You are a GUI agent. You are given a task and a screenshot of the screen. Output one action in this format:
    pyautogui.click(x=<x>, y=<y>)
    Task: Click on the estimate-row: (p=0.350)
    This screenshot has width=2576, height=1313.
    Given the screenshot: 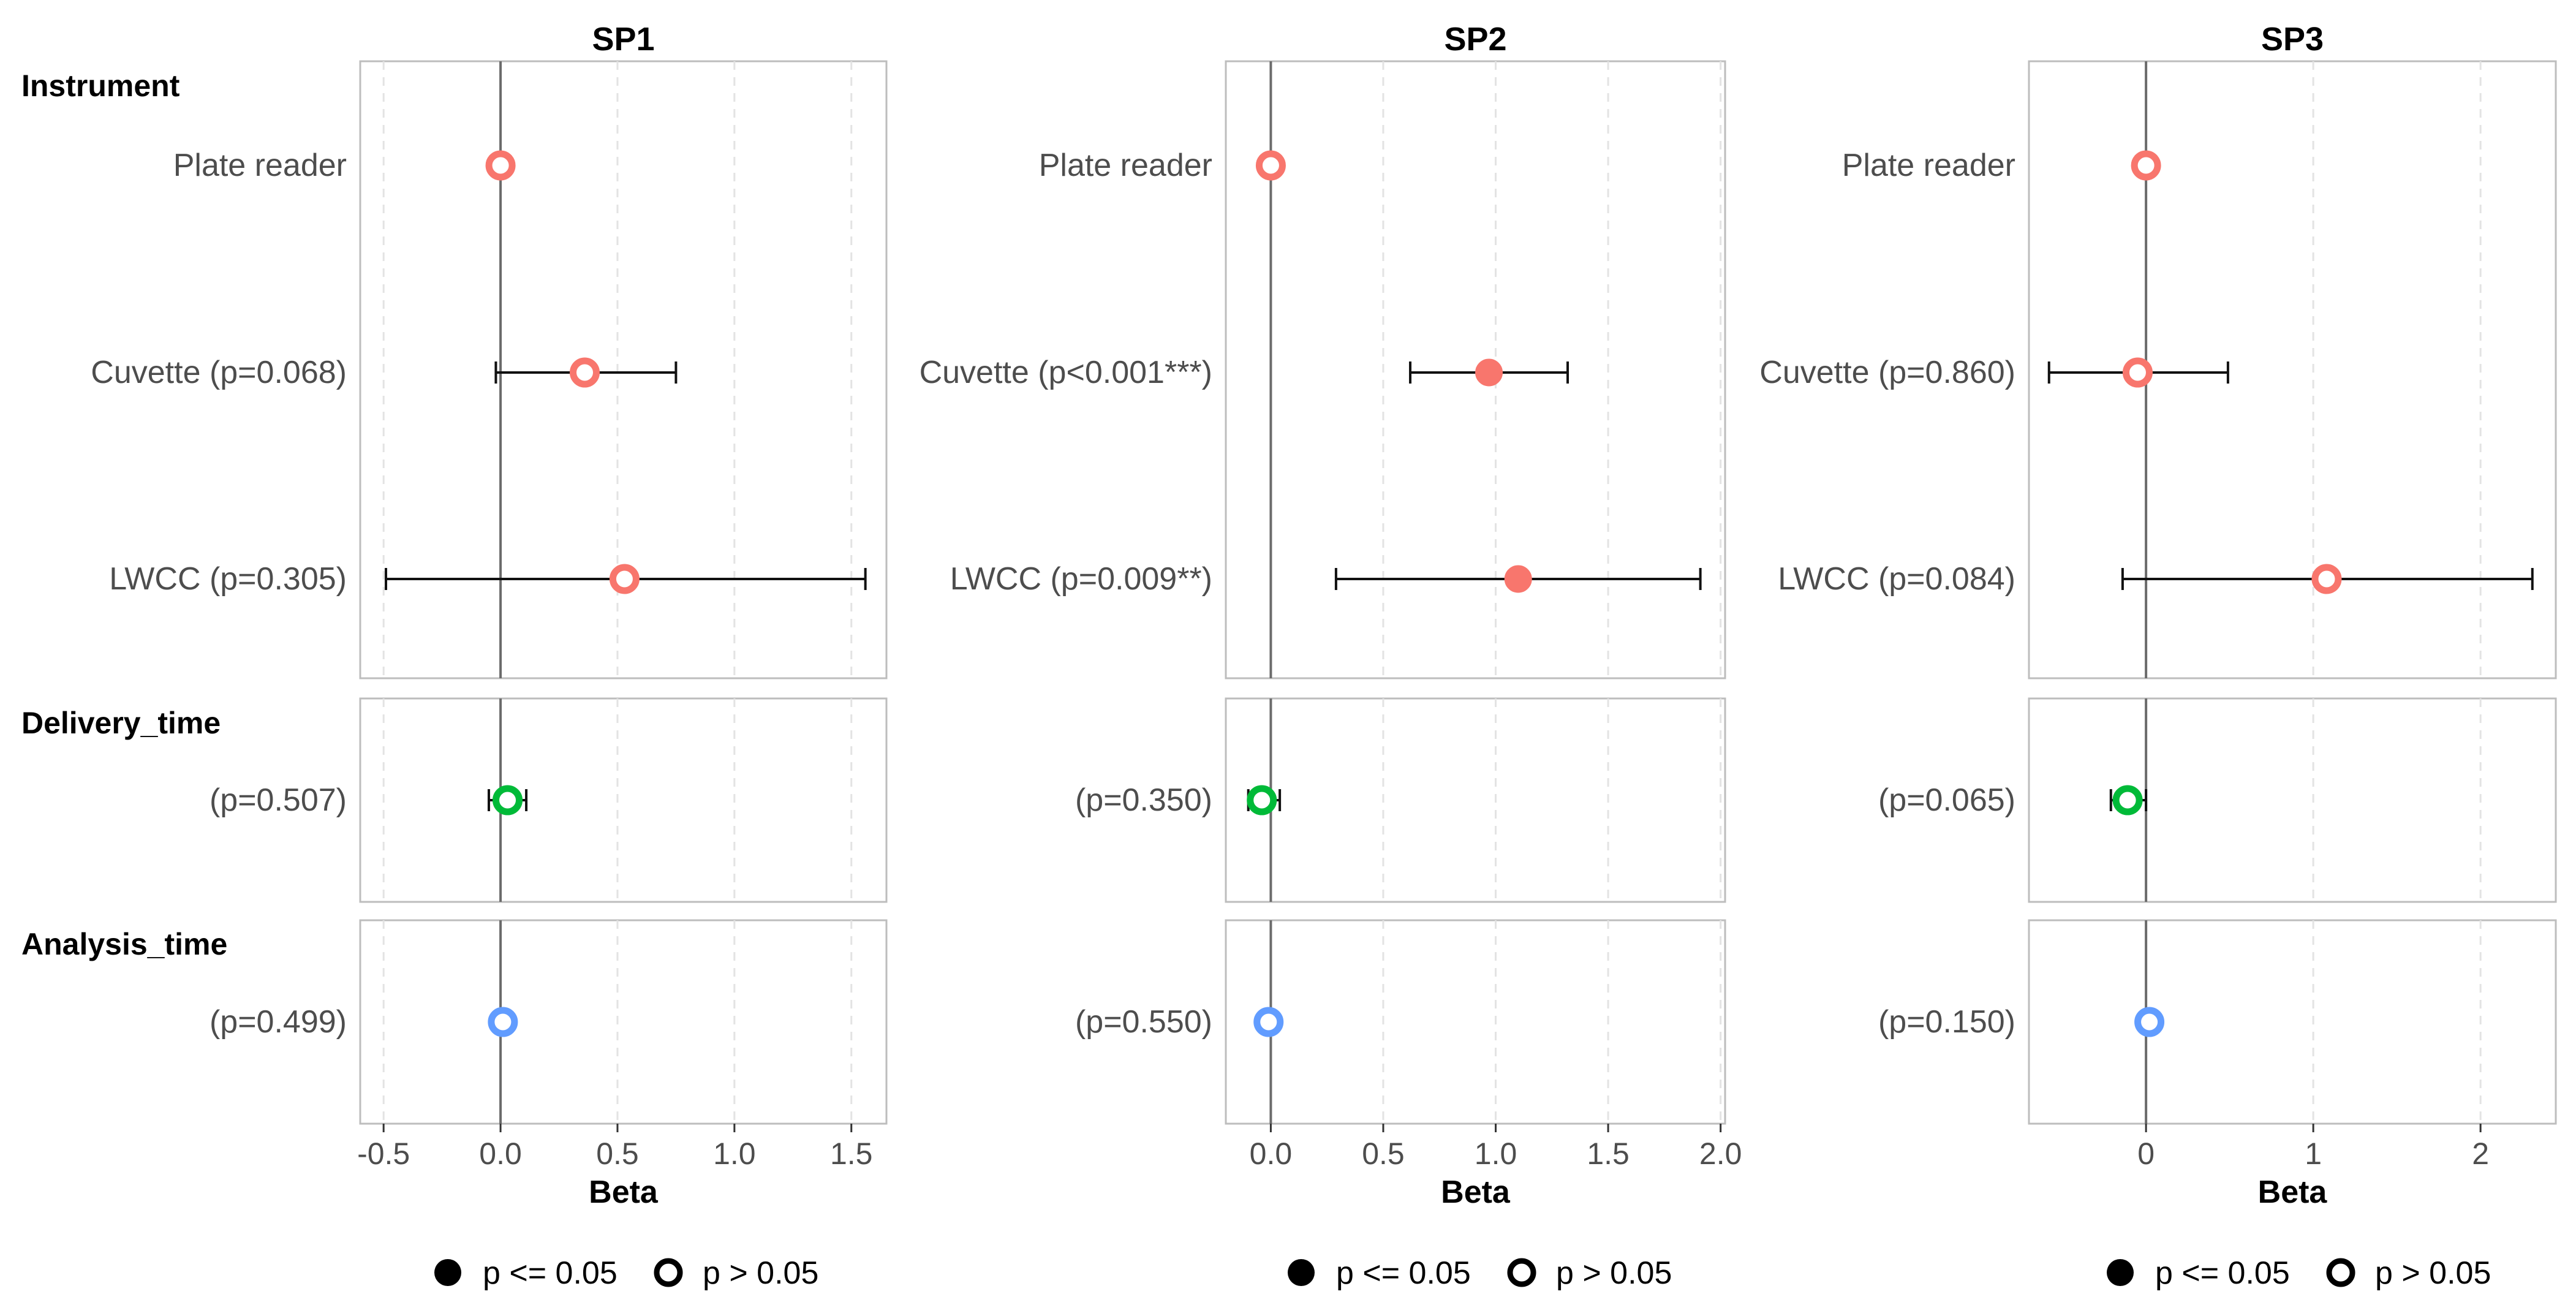 What is the action you would take?
    pyautogui.click(x=1178, y=800)
    